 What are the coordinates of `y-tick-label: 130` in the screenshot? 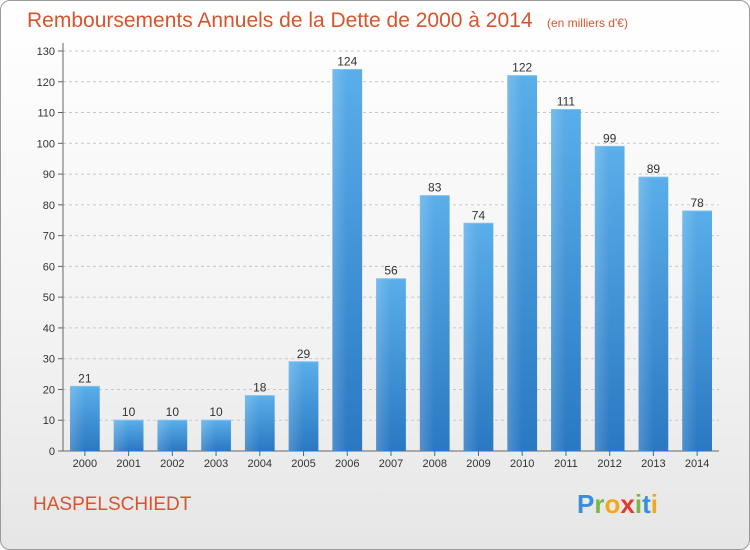 It's located at (46, 52).